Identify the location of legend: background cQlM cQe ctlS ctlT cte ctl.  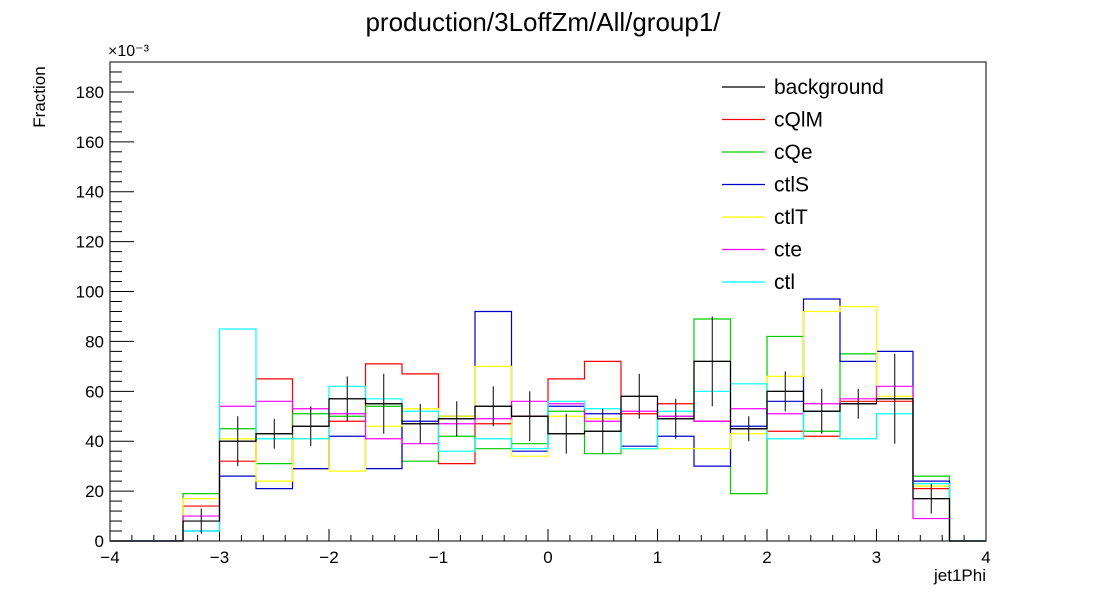
(803, 185).